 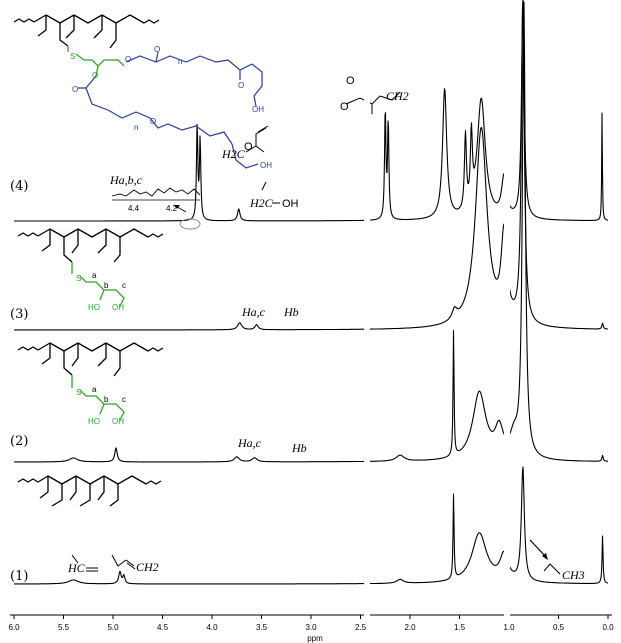 What do you see at coordinates (113, 627) in the screenshot?
I see `x-tick-label-2: 5.0` at bounding box center [113, 627].